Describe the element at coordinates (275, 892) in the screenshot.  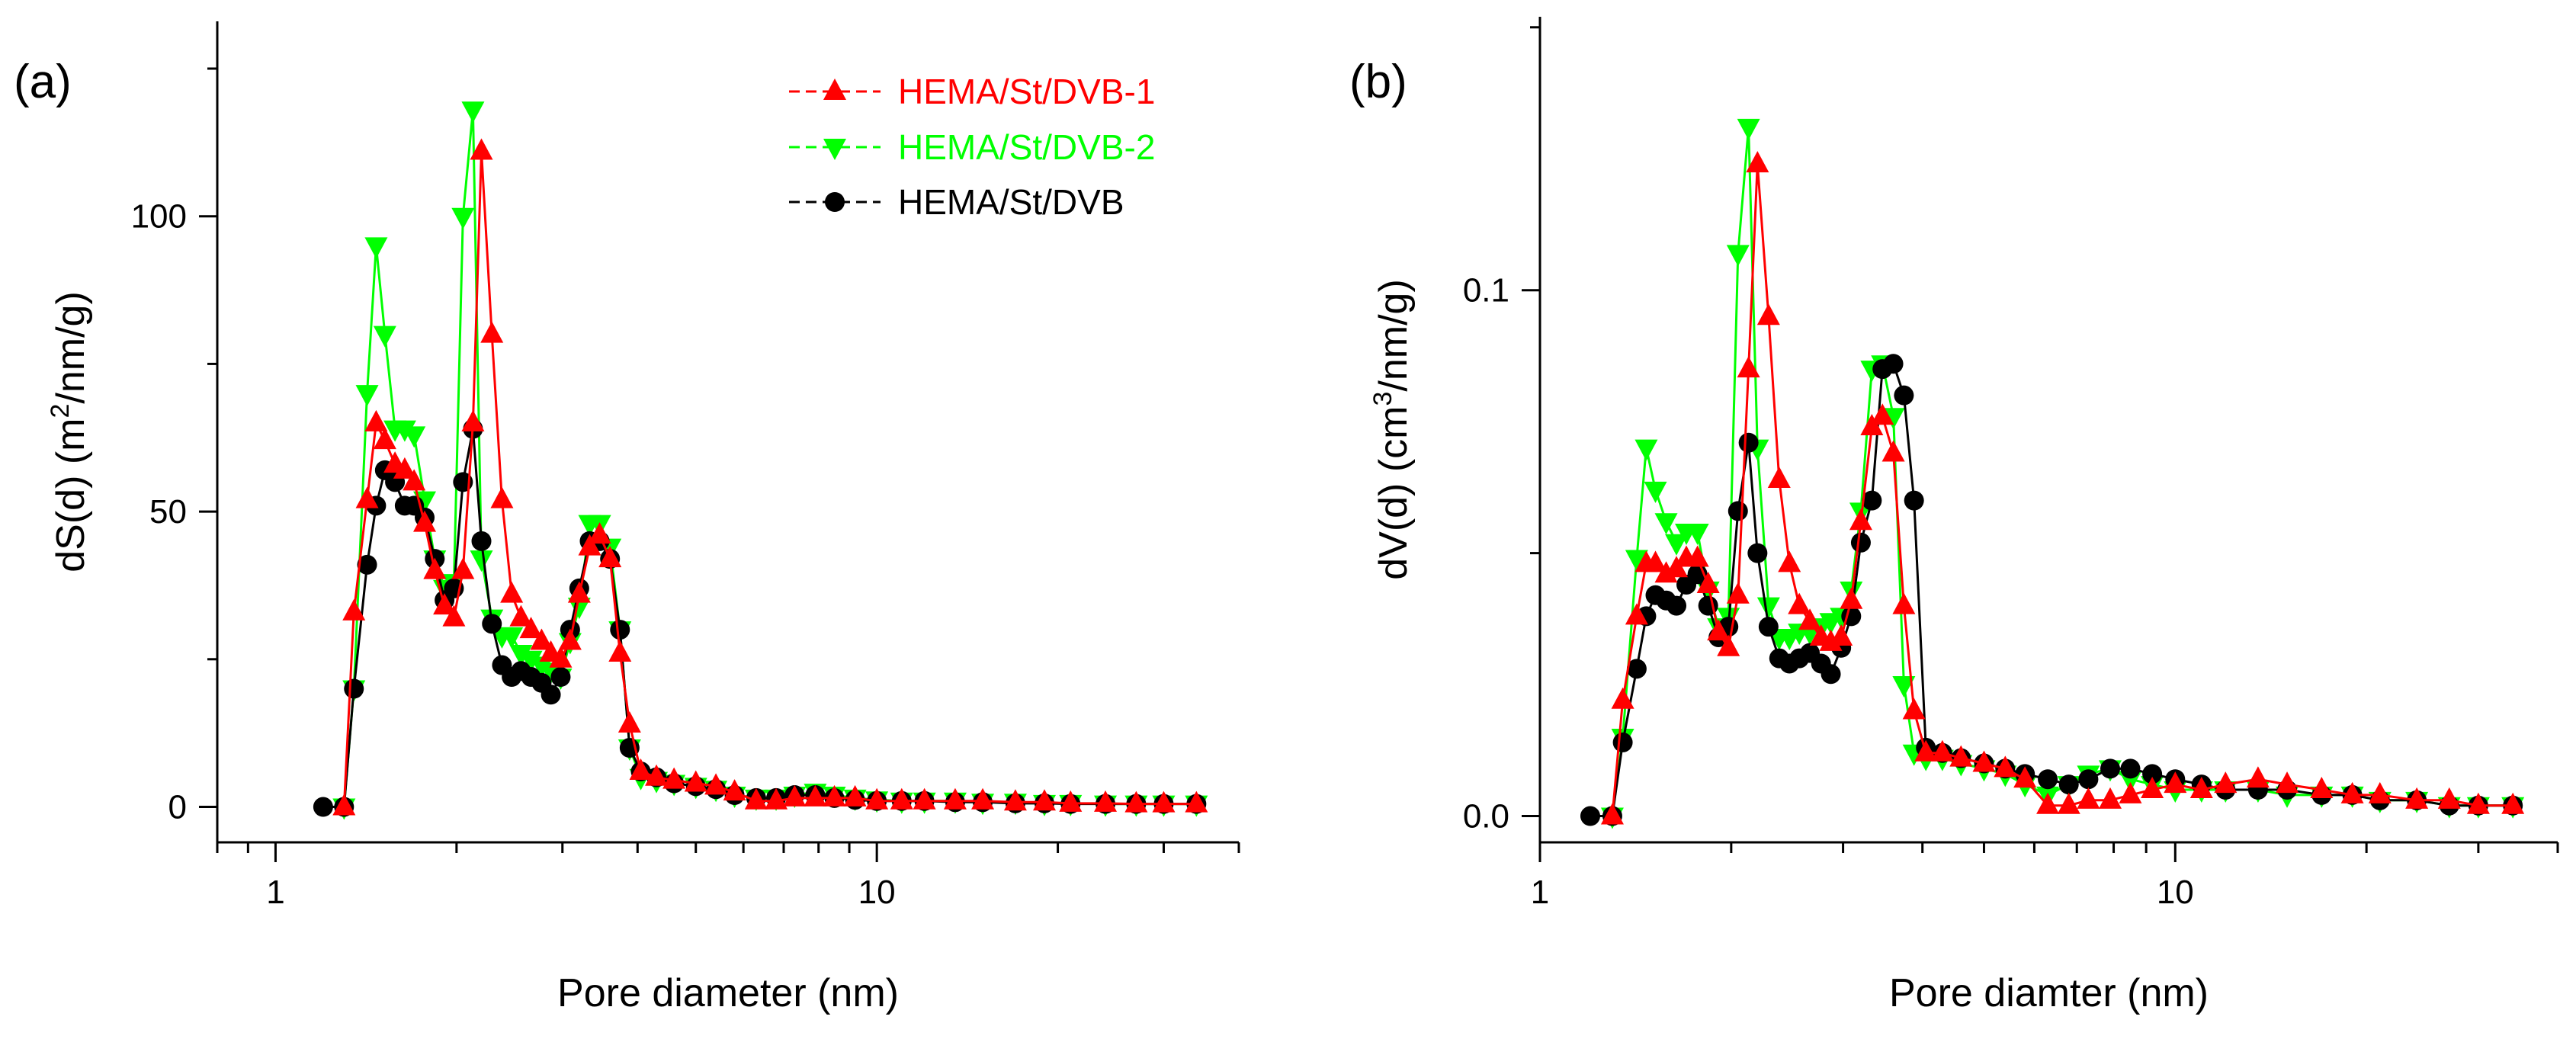
I see `panel-a-x-tick-label: 1` at that location.